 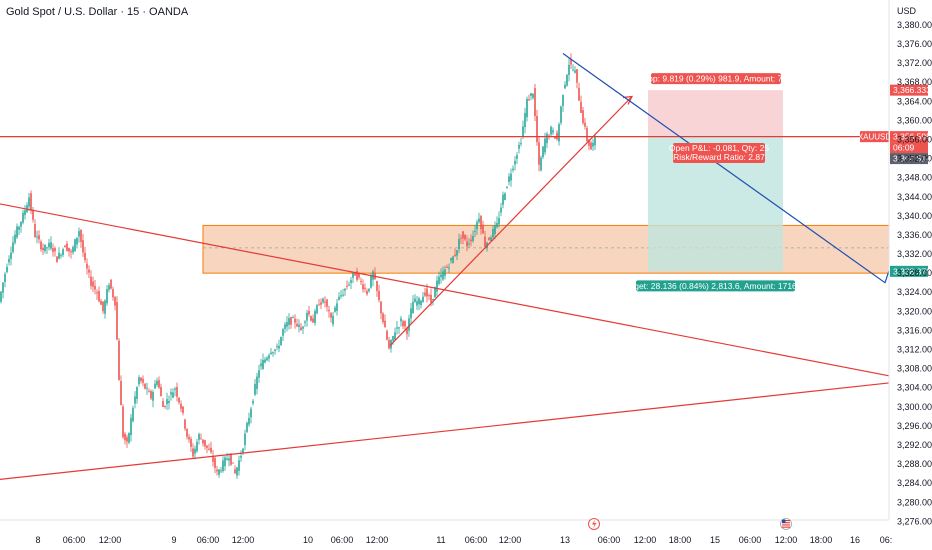 I want to click on y-tick-label: 3,356.000, so click(x=914, y=139).